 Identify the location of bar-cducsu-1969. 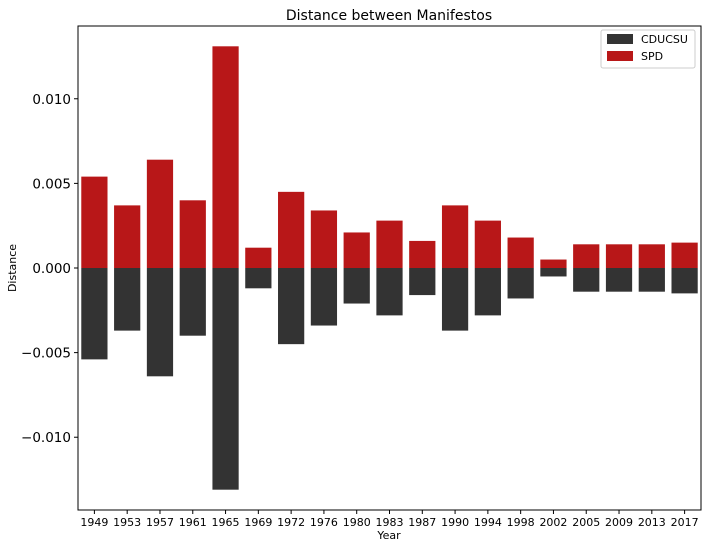
(258, 278).